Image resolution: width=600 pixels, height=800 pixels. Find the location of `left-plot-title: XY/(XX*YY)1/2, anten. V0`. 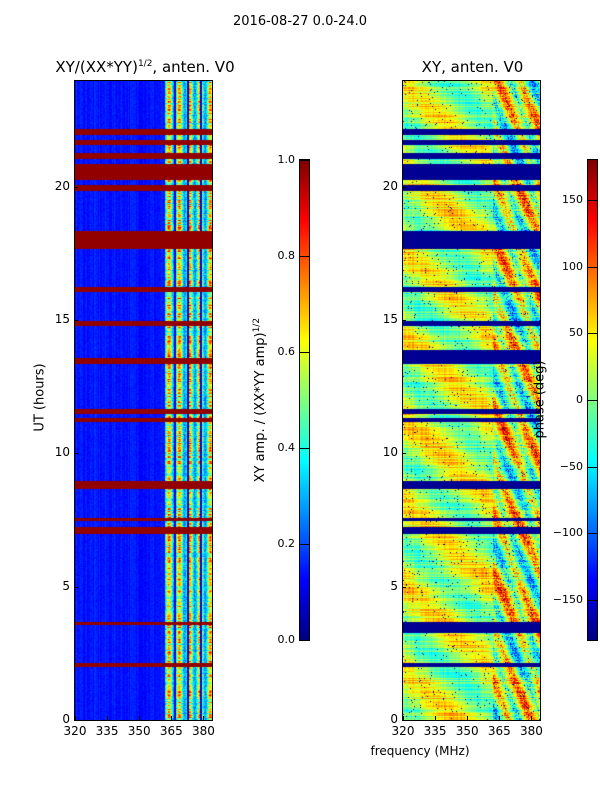

left-plot-title: XY/(XX*YY)1/2, anten. V0 is located at coordinates (145, 67).